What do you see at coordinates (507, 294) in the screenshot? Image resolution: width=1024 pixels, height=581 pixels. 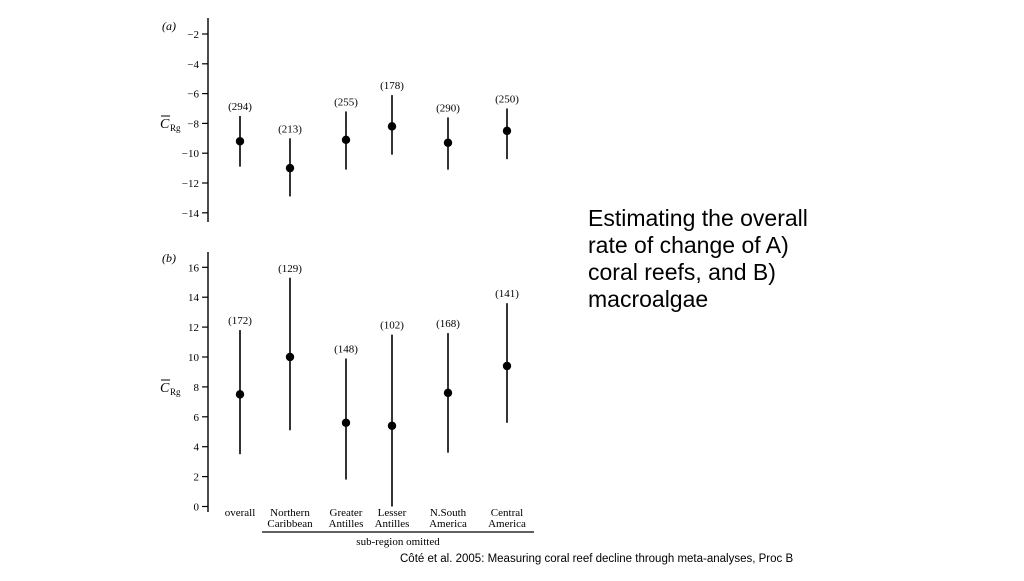 I see `sample-size-label: (141)` at bounding box center [507, 294].